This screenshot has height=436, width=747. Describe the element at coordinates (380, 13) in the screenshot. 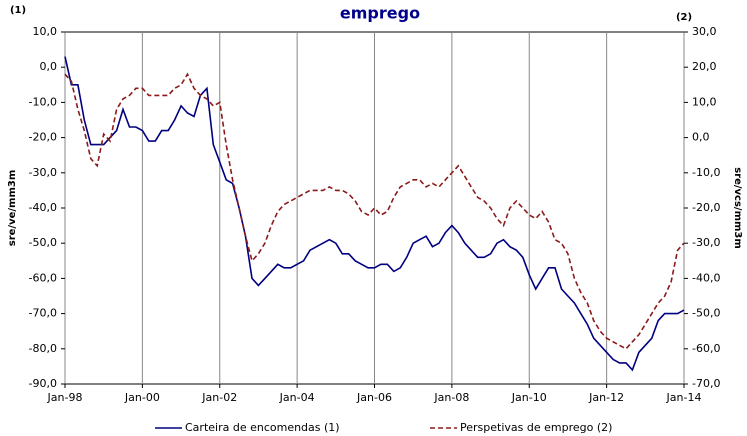

I see `chart-title: emprego` at that location.